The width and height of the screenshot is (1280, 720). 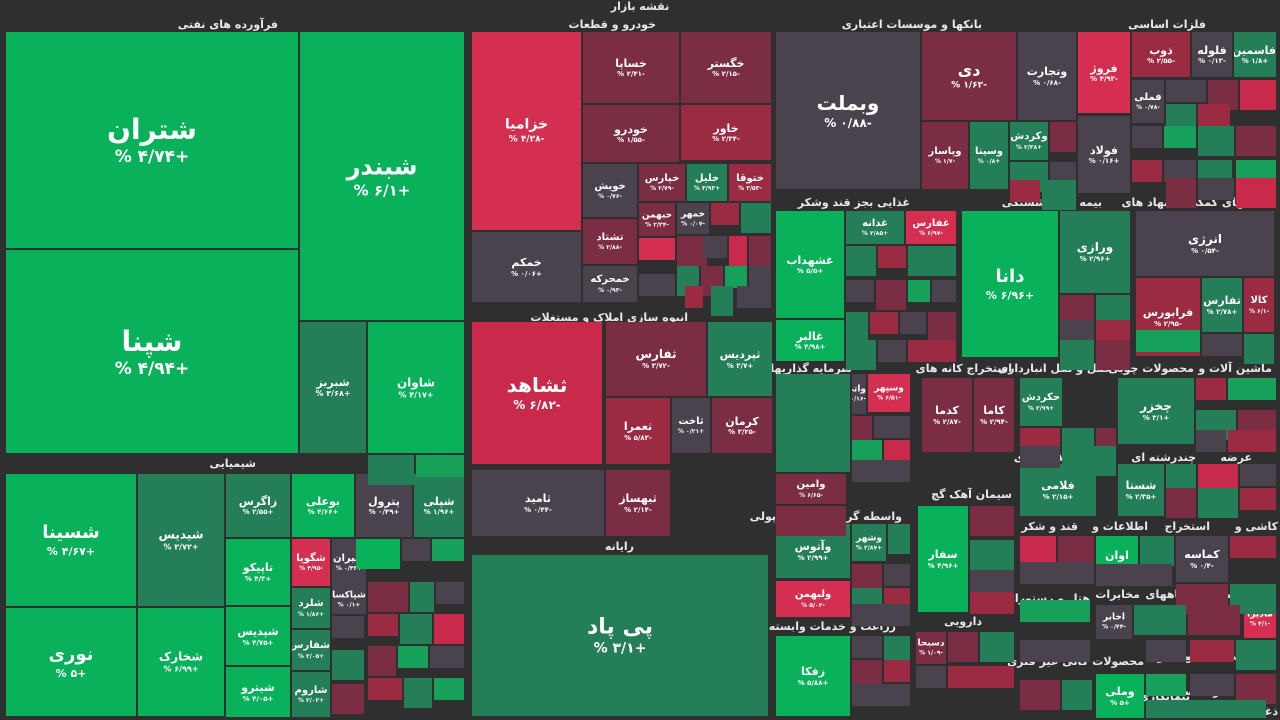 I want to click on stock-tile: شاوان +۴/۱۷ %, so click(x=416, y=387).